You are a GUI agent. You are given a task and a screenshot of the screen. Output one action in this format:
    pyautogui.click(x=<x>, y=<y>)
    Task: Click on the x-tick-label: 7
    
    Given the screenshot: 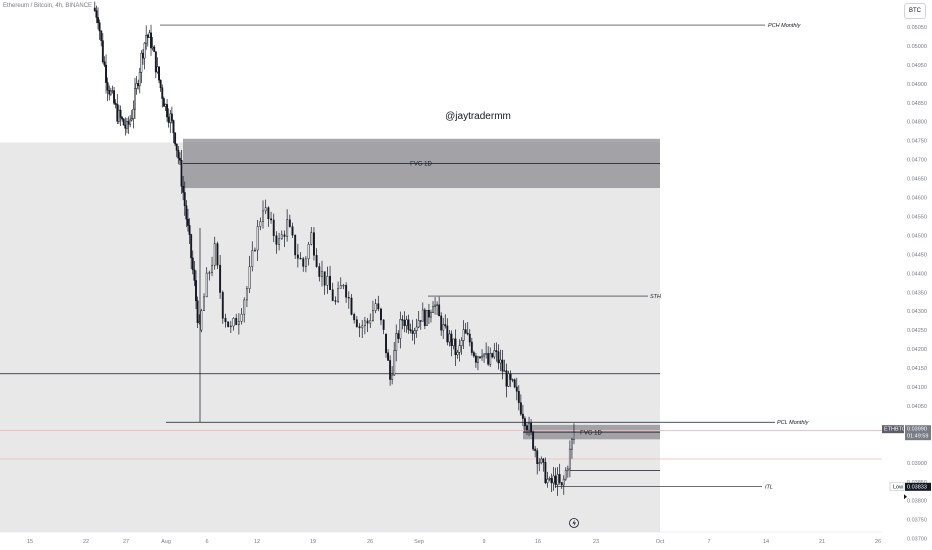 What is the action you would take?
    pyautogui.click(x=708, y=542)
    